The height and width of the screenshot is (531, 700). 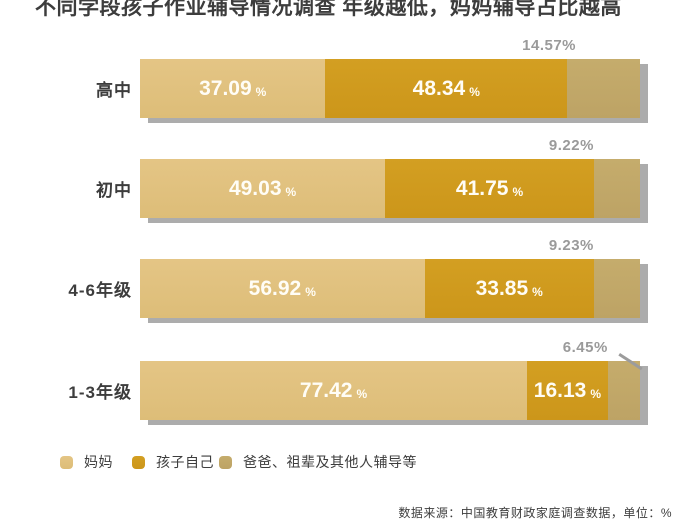 I want to click on segment-1-child-self: 41.75%, so click(x=489, y=188).